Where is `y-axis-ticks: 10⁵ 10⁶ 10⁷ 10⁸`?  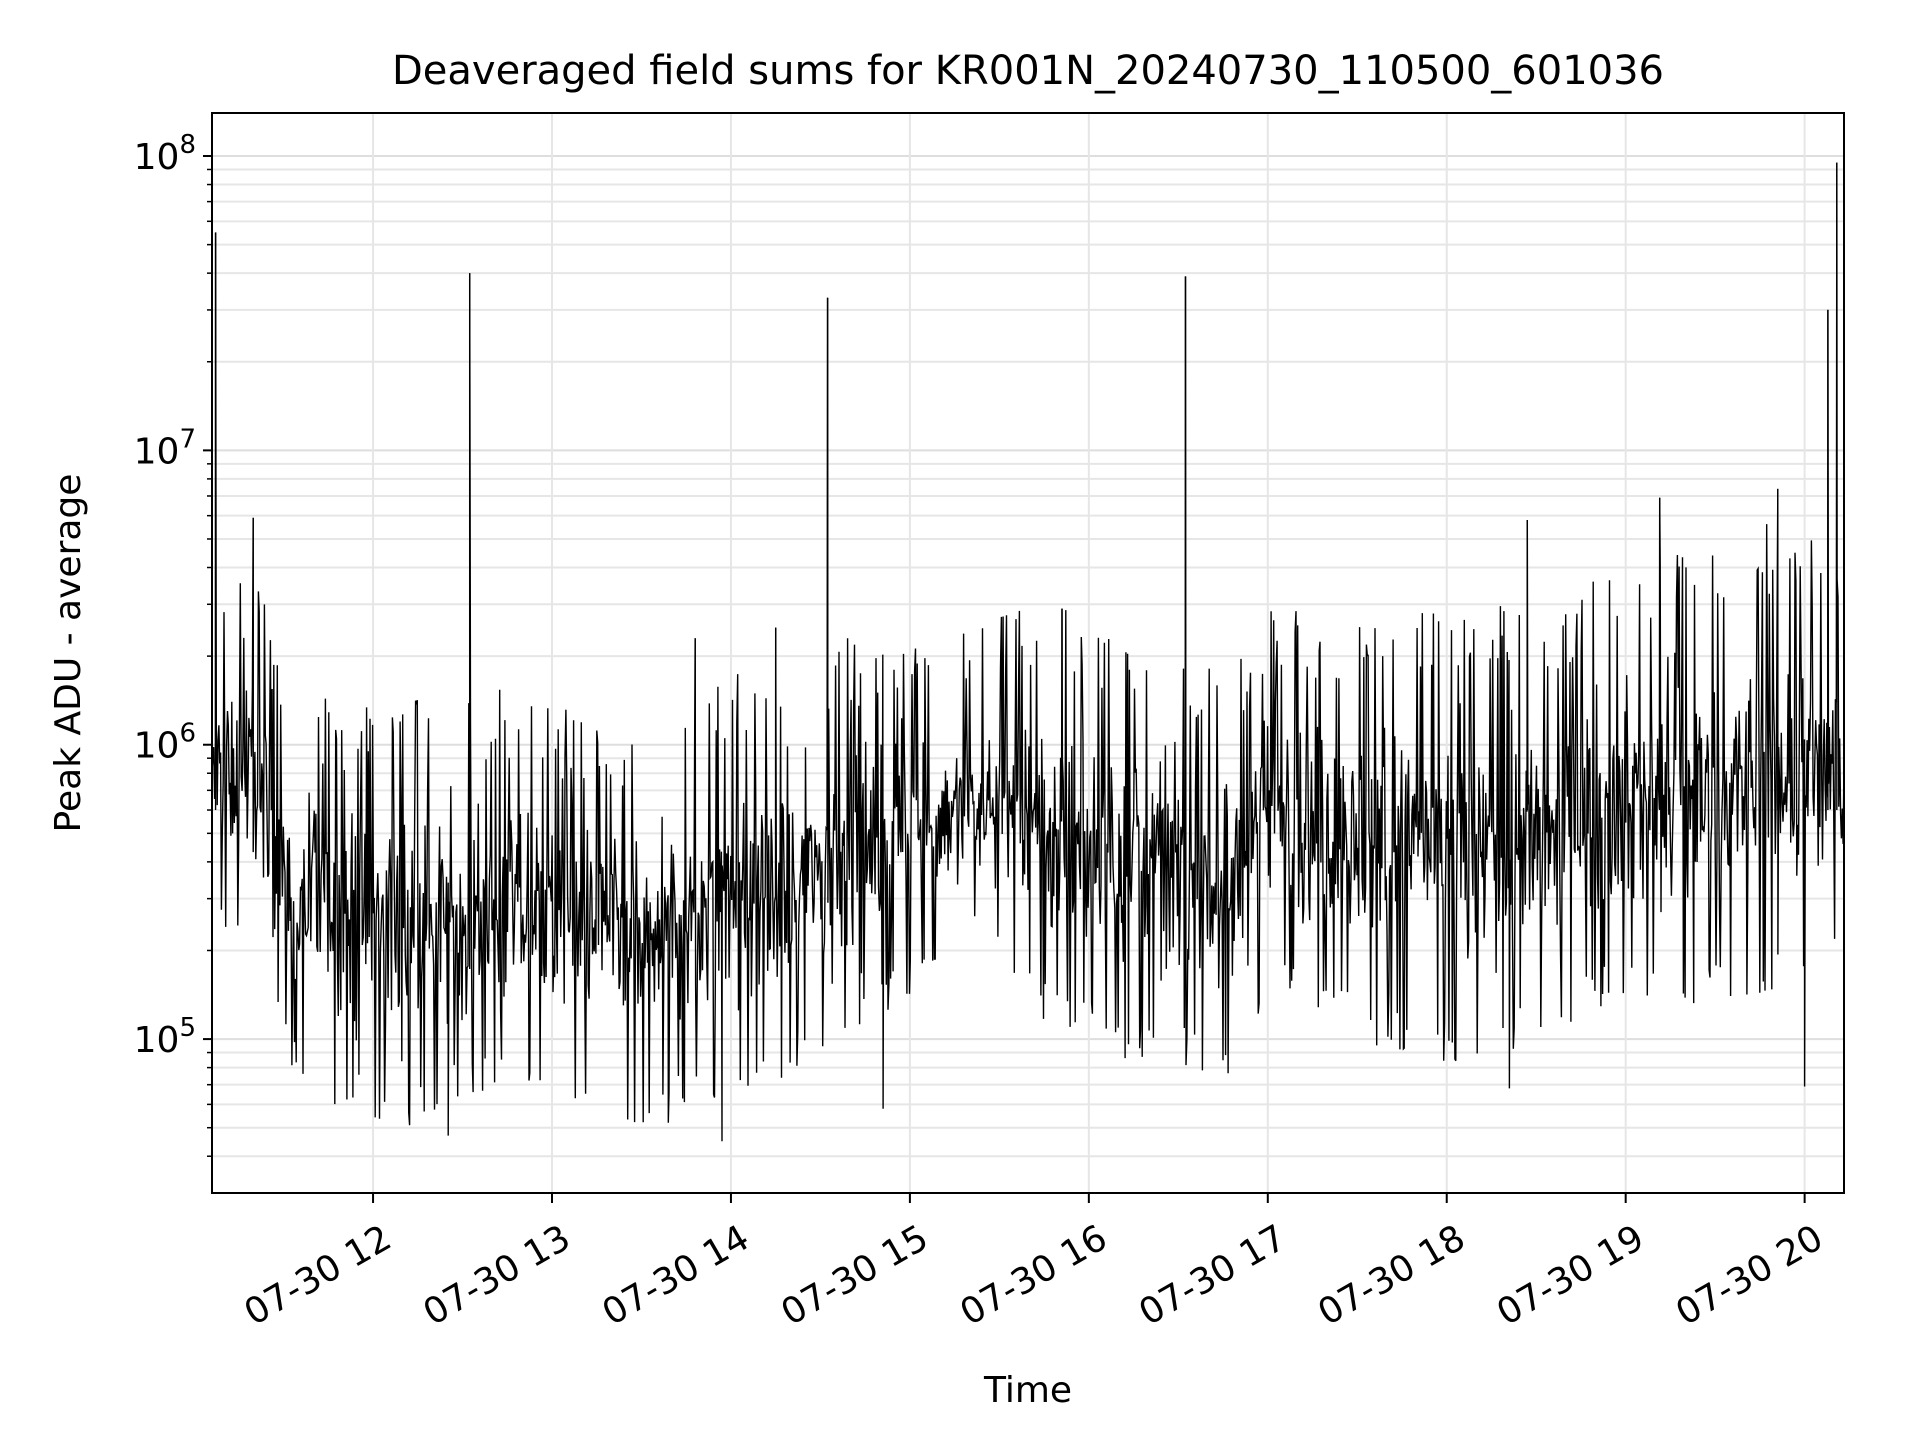 y-axis-ticks: 10⁵ 10⁶ 10⁷ 10⁸ is located at coordinates (173, 643).